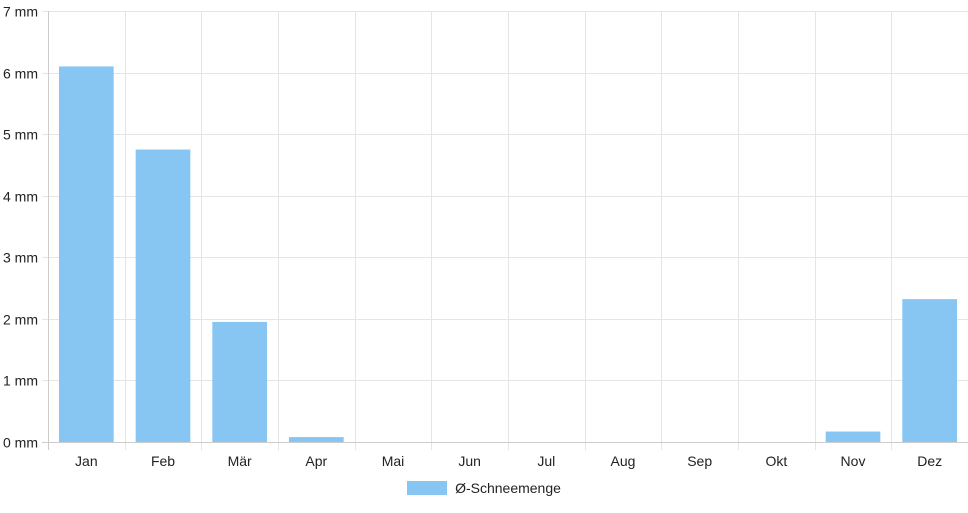 This screenshot has height=513, width=968. Describe the element at coordinates (239, 381) in the screenshot. I see `bar-mär` at that location.